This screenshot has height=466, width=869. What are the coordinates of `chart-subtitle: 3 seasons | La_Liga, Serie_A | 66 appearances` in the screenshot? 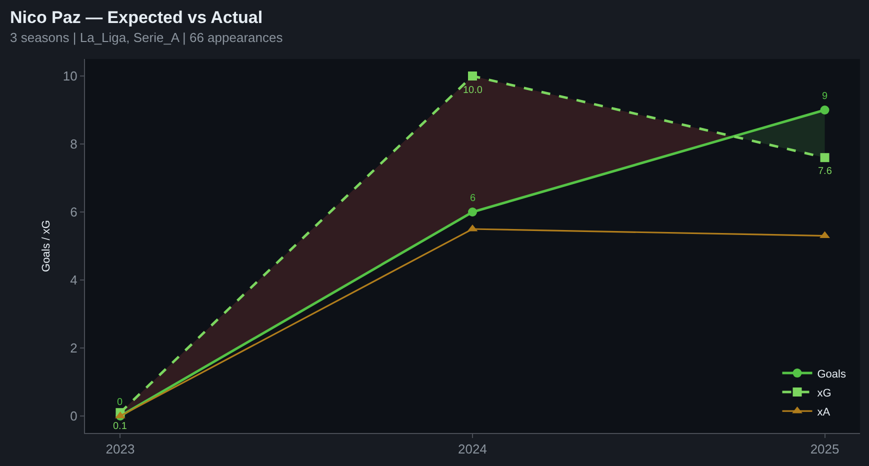 It's located at (147, 37).